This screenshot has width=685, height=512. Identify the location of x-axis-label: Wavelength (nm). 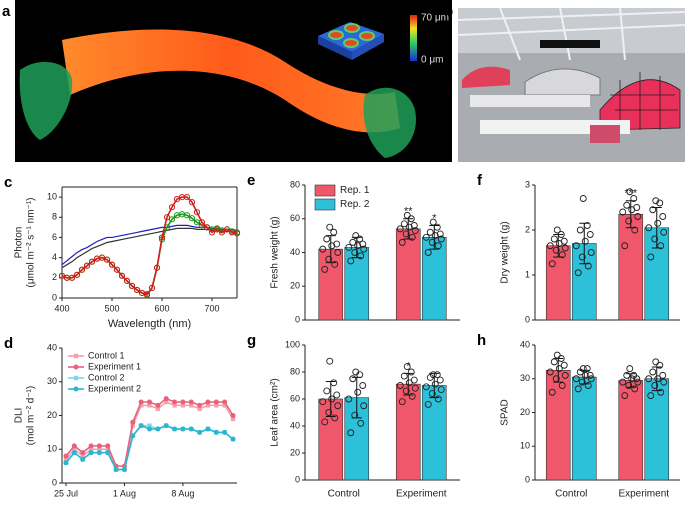
(149, 324).